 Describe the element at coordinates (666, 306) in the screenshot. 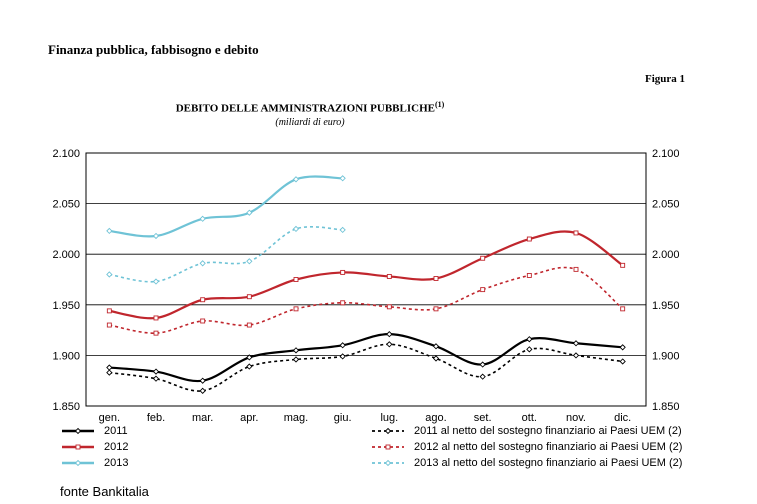

I see `y-tick-label-right: 1.950` at that location.